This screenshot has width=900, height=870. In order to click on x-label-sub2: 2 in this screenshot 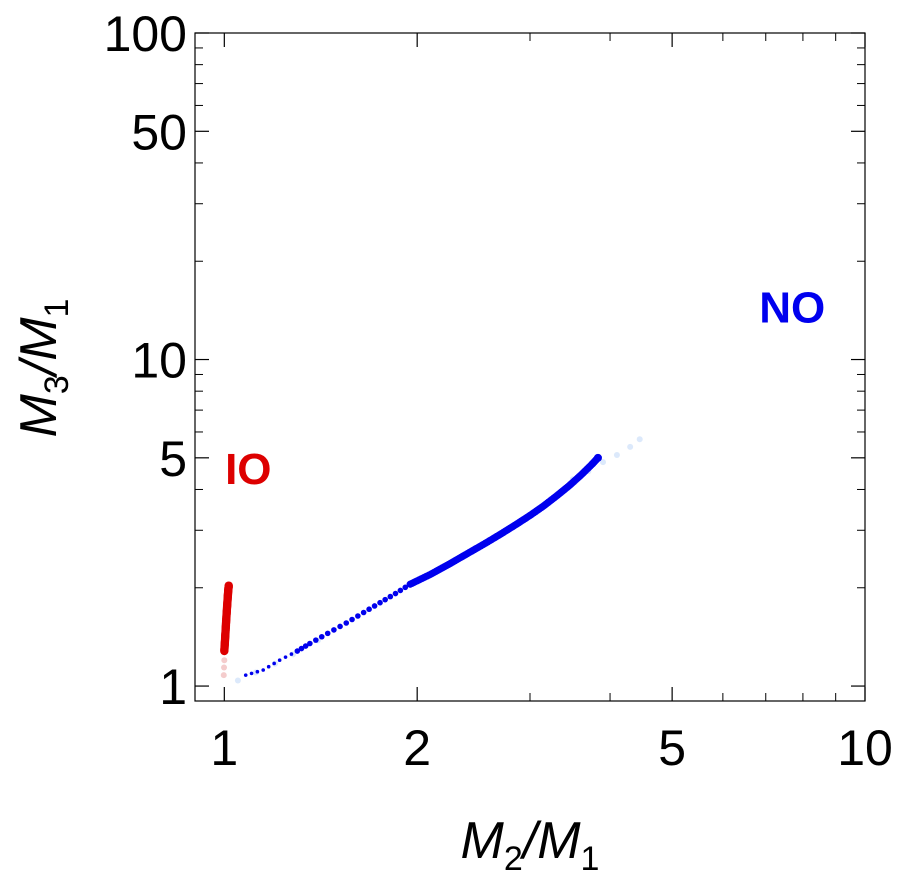, I will do `click(513, 855)`.